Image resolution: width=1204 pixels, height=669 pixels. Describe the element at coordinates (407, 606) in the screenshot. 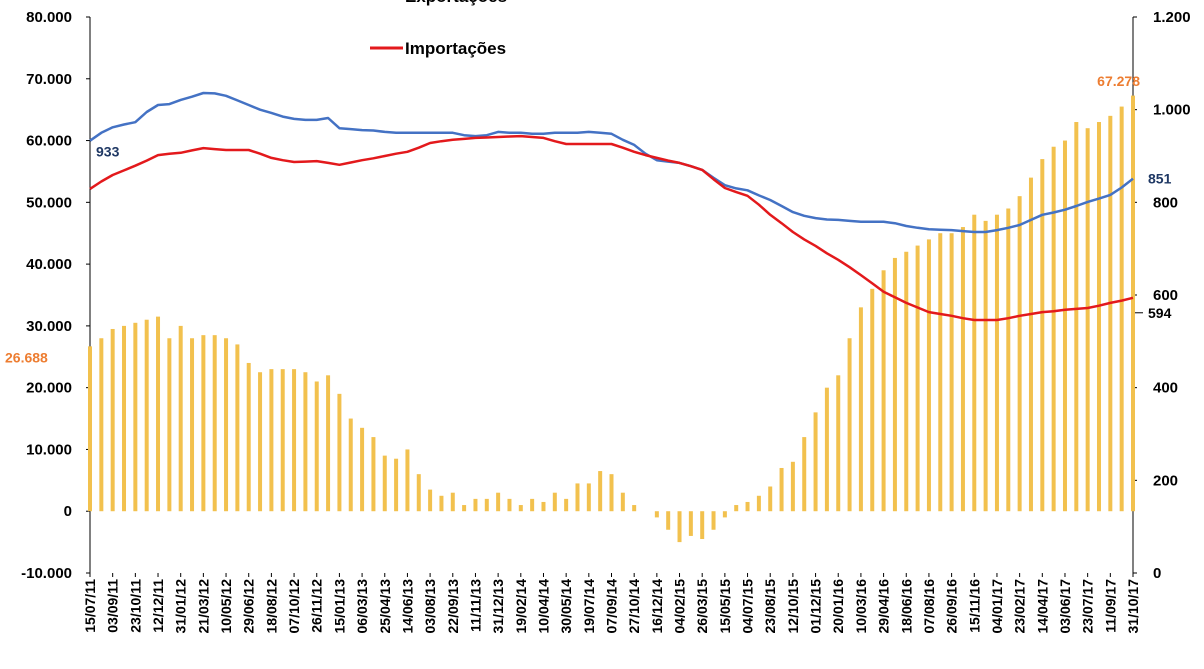

I see `x-tick-label: 14/06/13` at that location.